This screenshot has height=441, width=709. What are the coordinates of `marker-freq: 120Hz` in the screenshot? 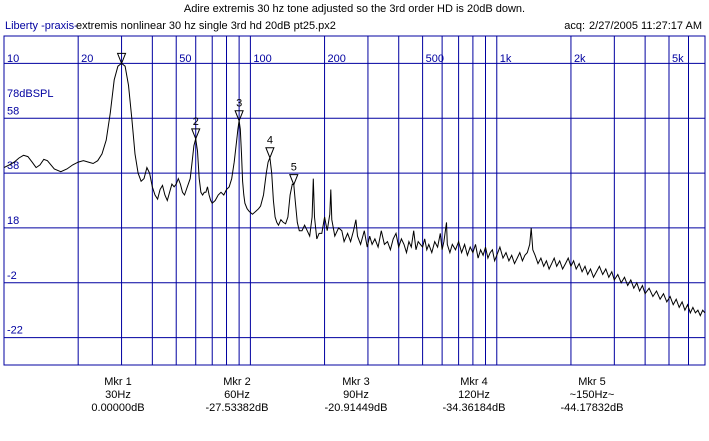 It's located at (474, 395).